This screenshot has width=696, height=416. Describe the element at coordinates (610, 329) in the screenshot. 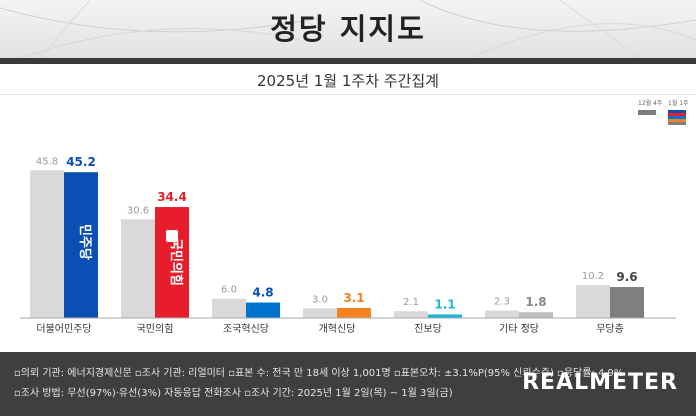

I see `category-label: 무당층` at that location.